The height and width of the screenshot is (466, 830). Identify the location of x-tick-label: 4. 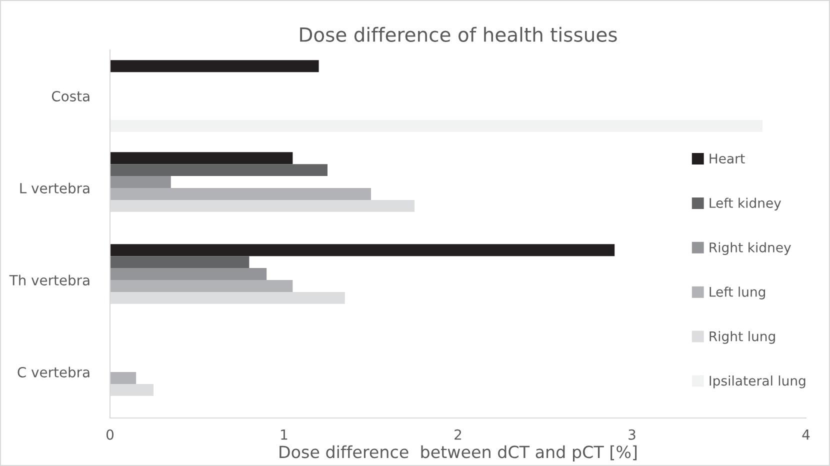
(806, 435).